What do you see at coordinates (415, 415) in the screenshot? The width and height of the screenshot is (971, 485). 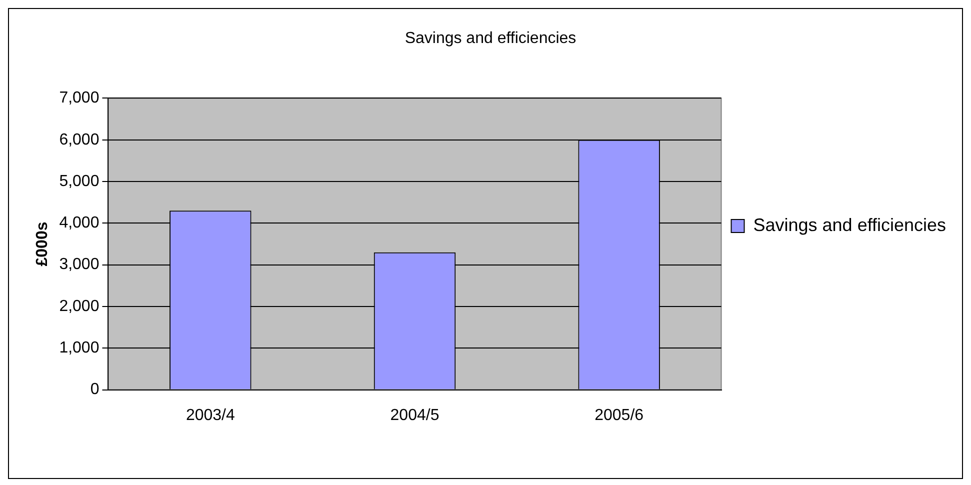 I see `x-tick-label: 2004/5` at bounding box center [415, 415].